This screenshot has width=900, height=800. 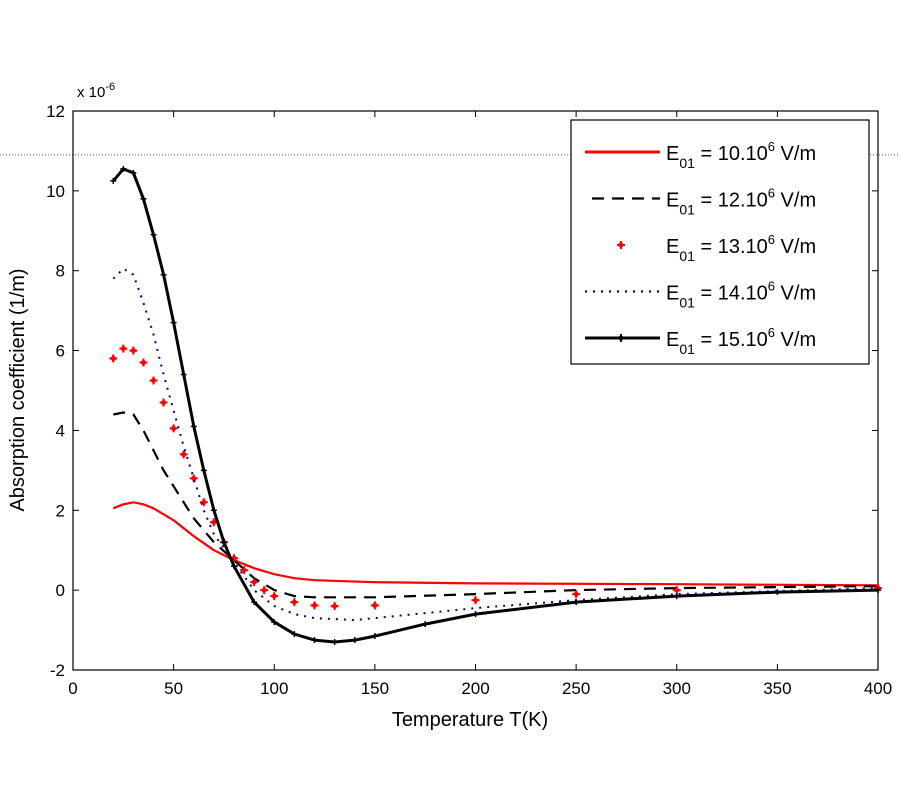 I want to click on x-tick-label: 50, so click(x=173, y=688).